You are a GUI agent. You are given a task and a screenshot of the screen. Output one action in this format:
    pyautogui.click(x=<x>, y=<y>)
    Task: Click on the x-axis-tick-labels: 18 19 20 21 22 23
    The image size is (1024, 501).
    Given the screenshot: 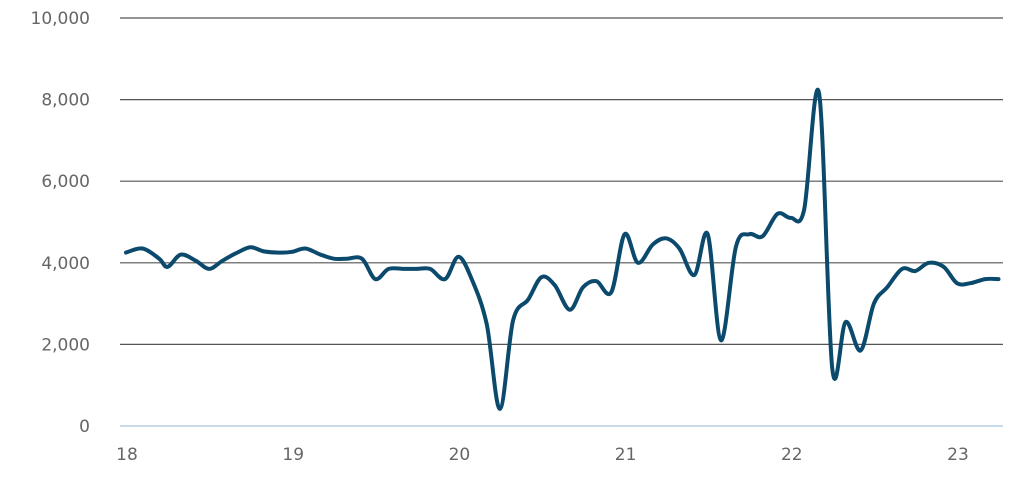 What is the action you would take?
    pyautogui.click(x=542, y=455)
    